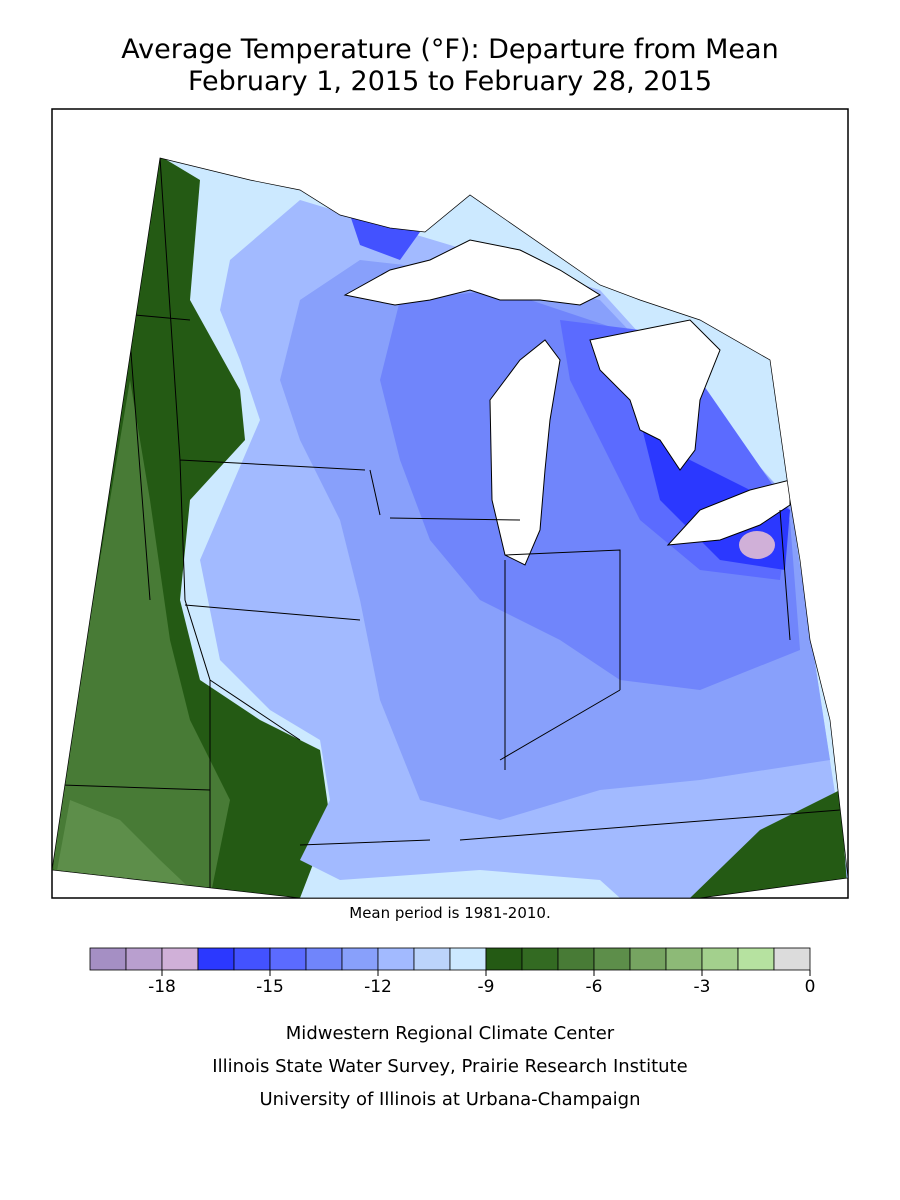 This screenshot has width=900, height=1200. What do you see at coordinates (270, 987) in the screenshot?
I see `colorbar-tick-label: -15` at bounding box center [270, 987].